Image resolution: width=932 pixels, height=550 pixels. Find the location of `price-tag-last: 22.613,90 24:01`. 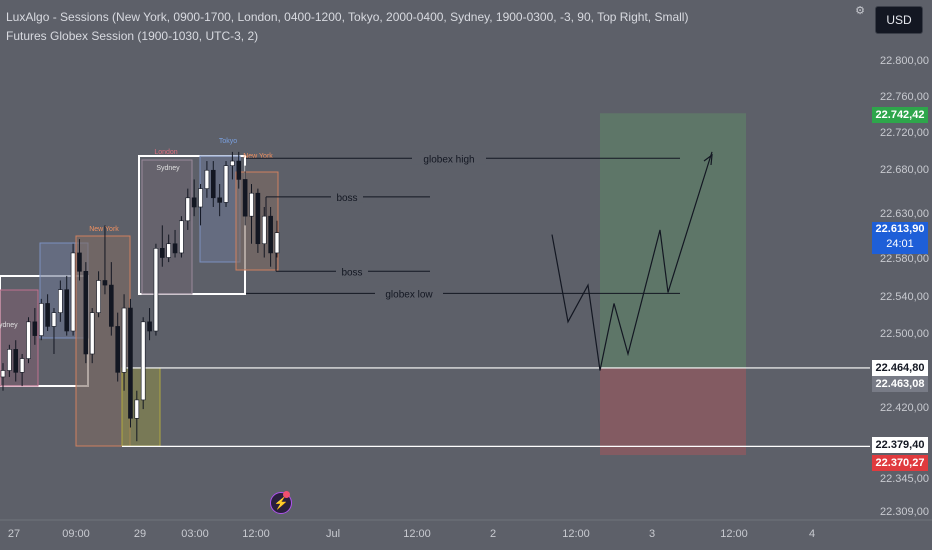

price-tag-last: 22.613,90 24:01 is located at coordinates (900, 238).